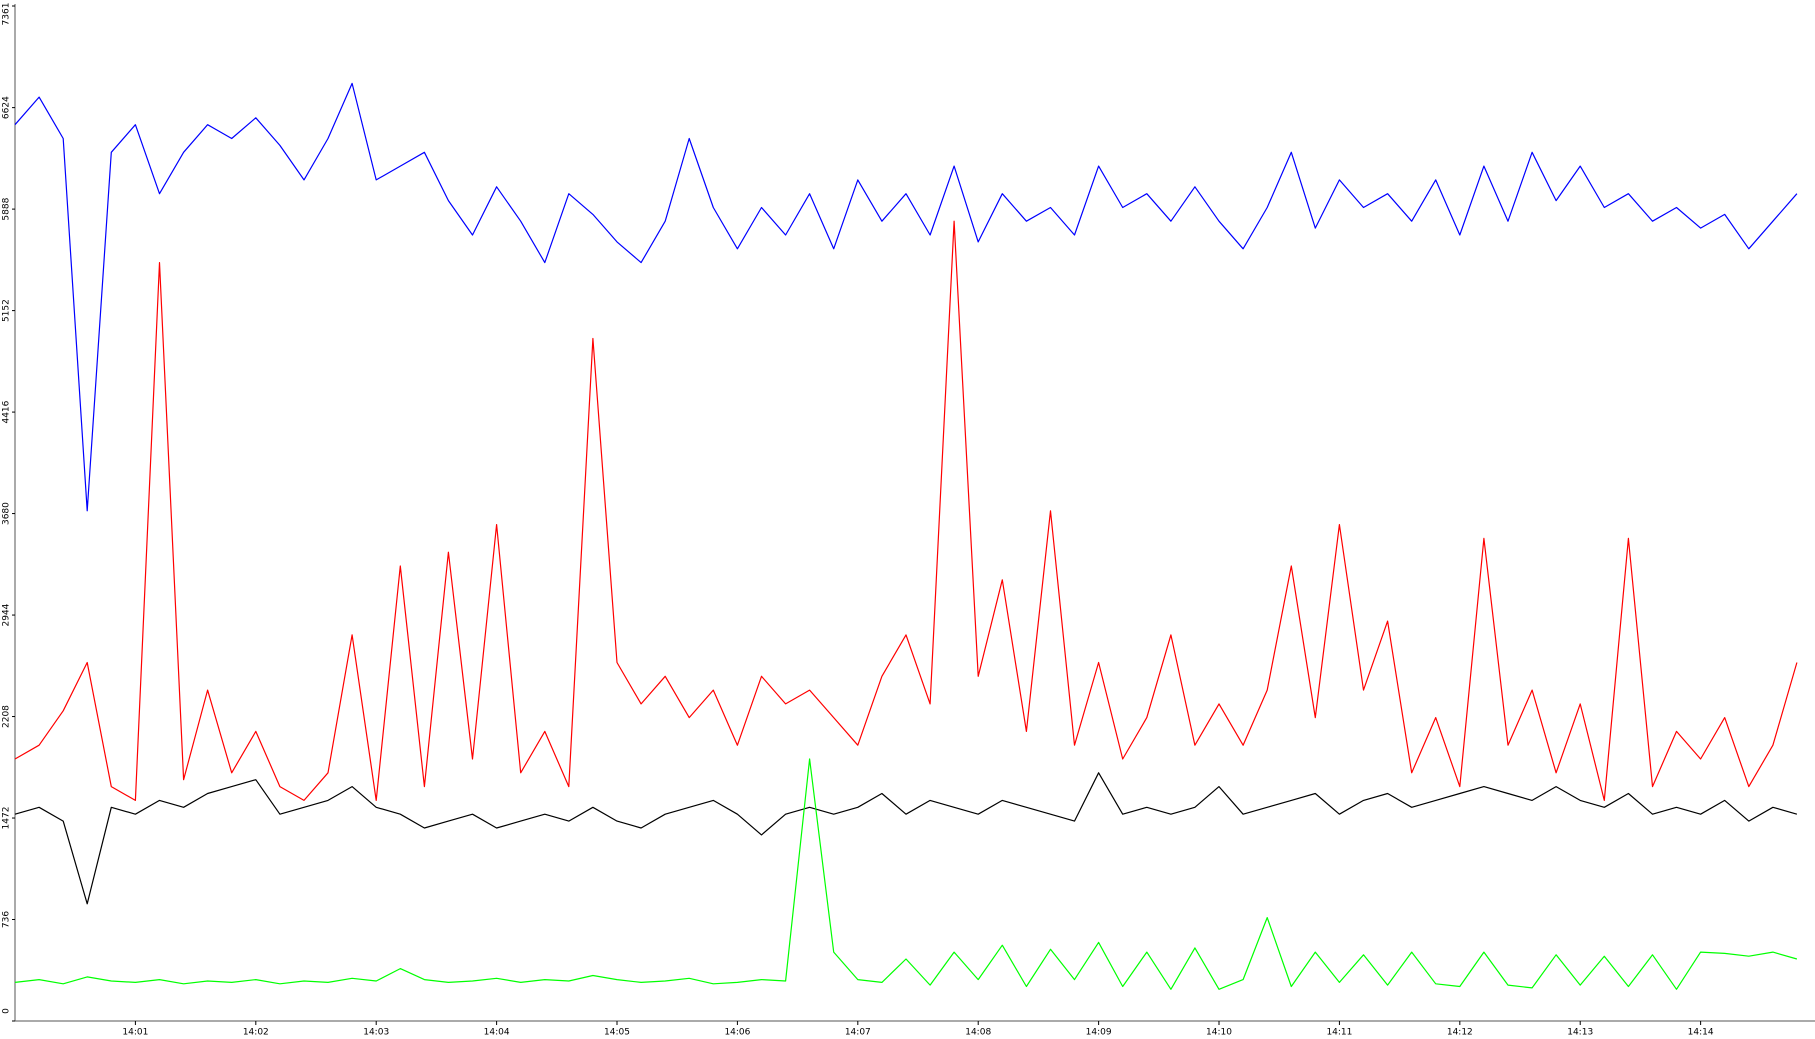 The image size is (1815, 1039). What do you see at coordinates (1580, 1033) in the screenshot?
I see `x-tick-label: 14:13` at bounding box center [1580, 1033].